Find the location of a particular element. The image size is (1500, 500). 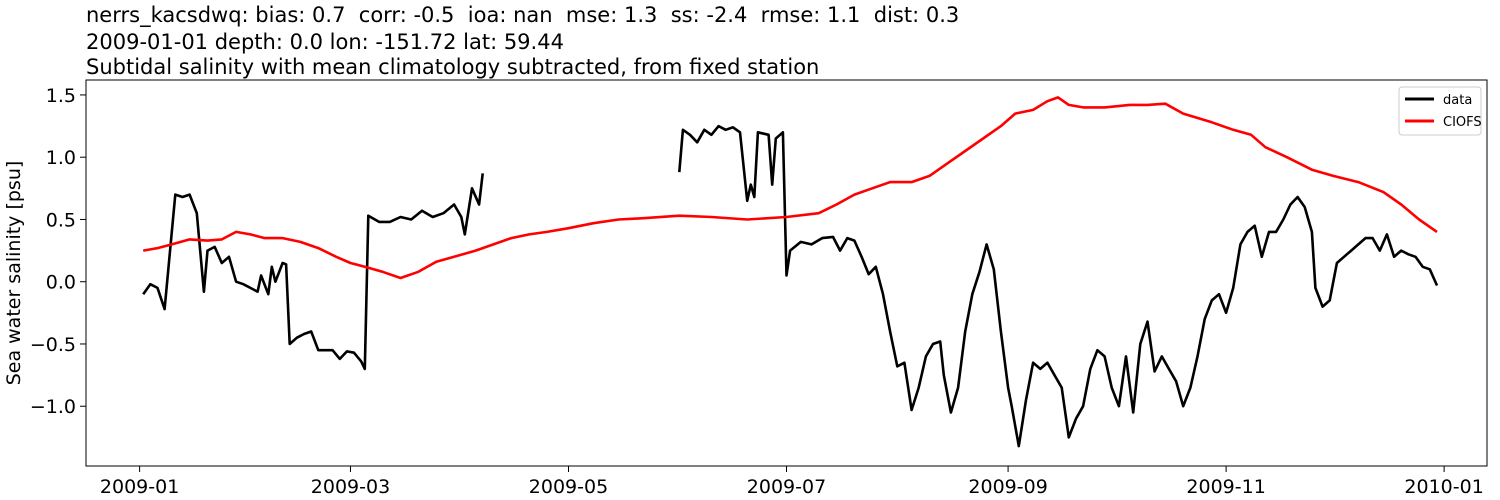

x-tick-label: 2009-09 is located at coordinates (1007, 487).